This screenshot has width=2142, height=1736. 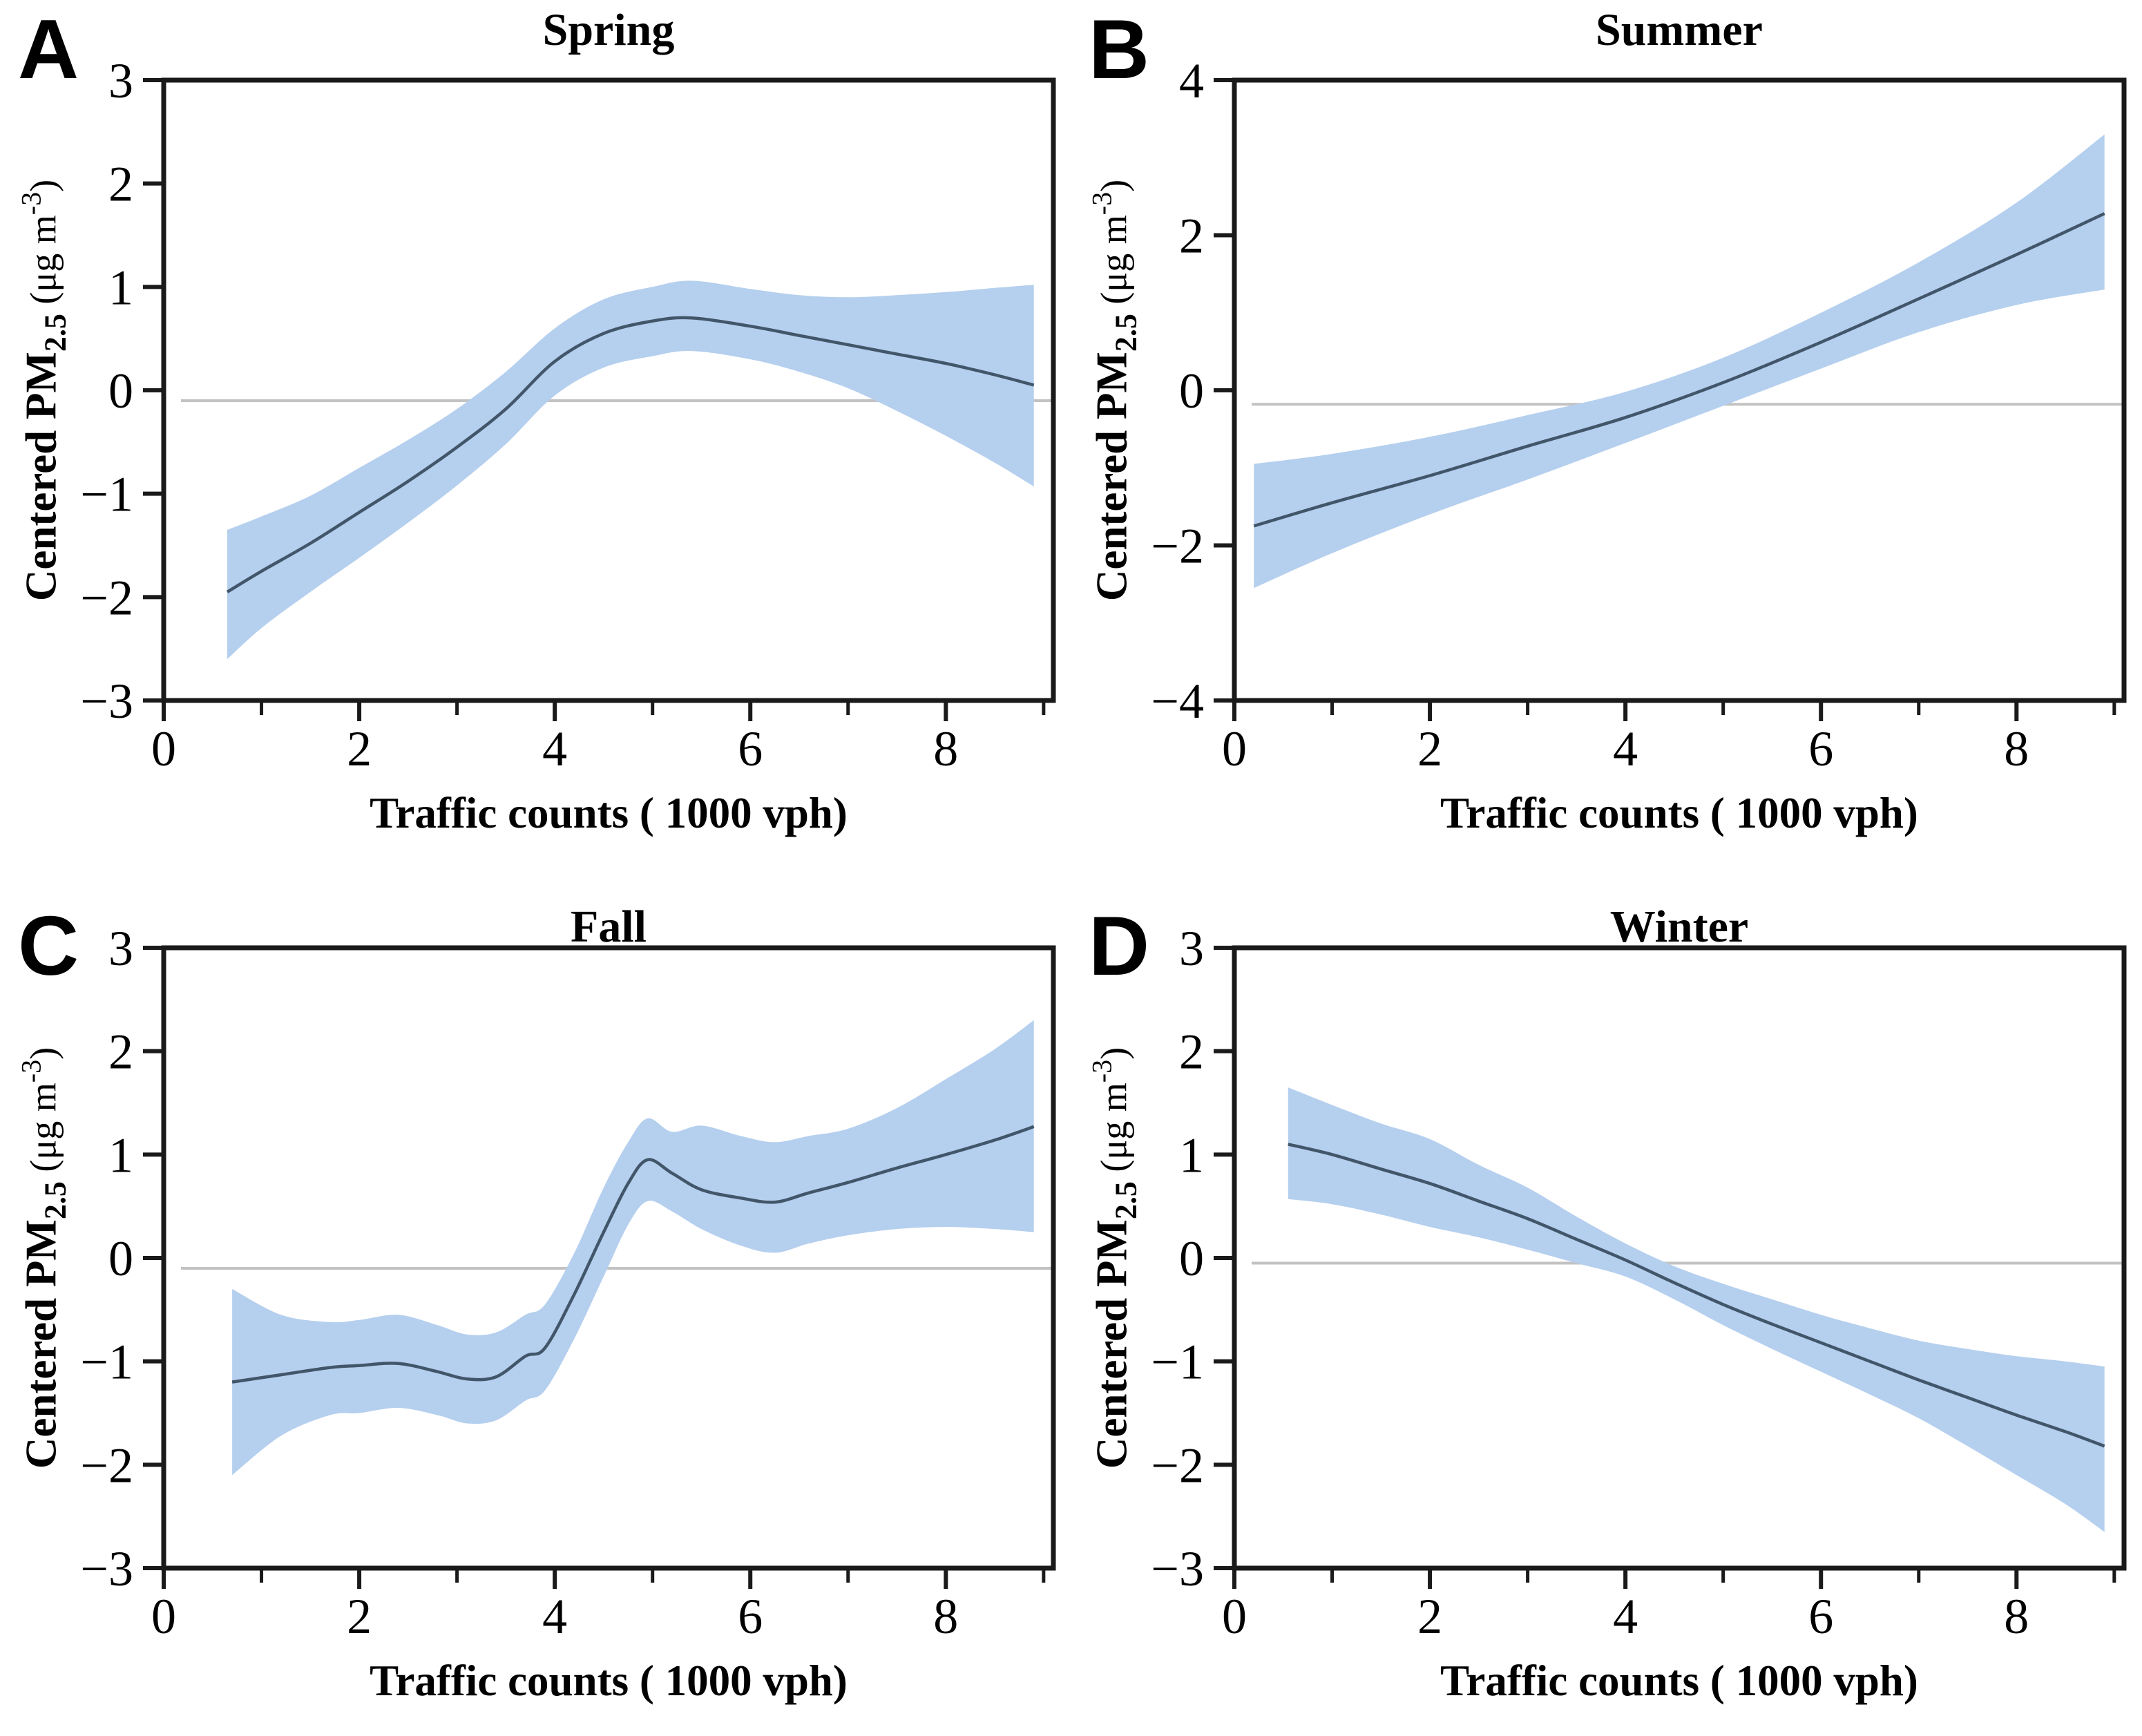 I want to click on panel-letter-a: A, so click(x=48, y=49).